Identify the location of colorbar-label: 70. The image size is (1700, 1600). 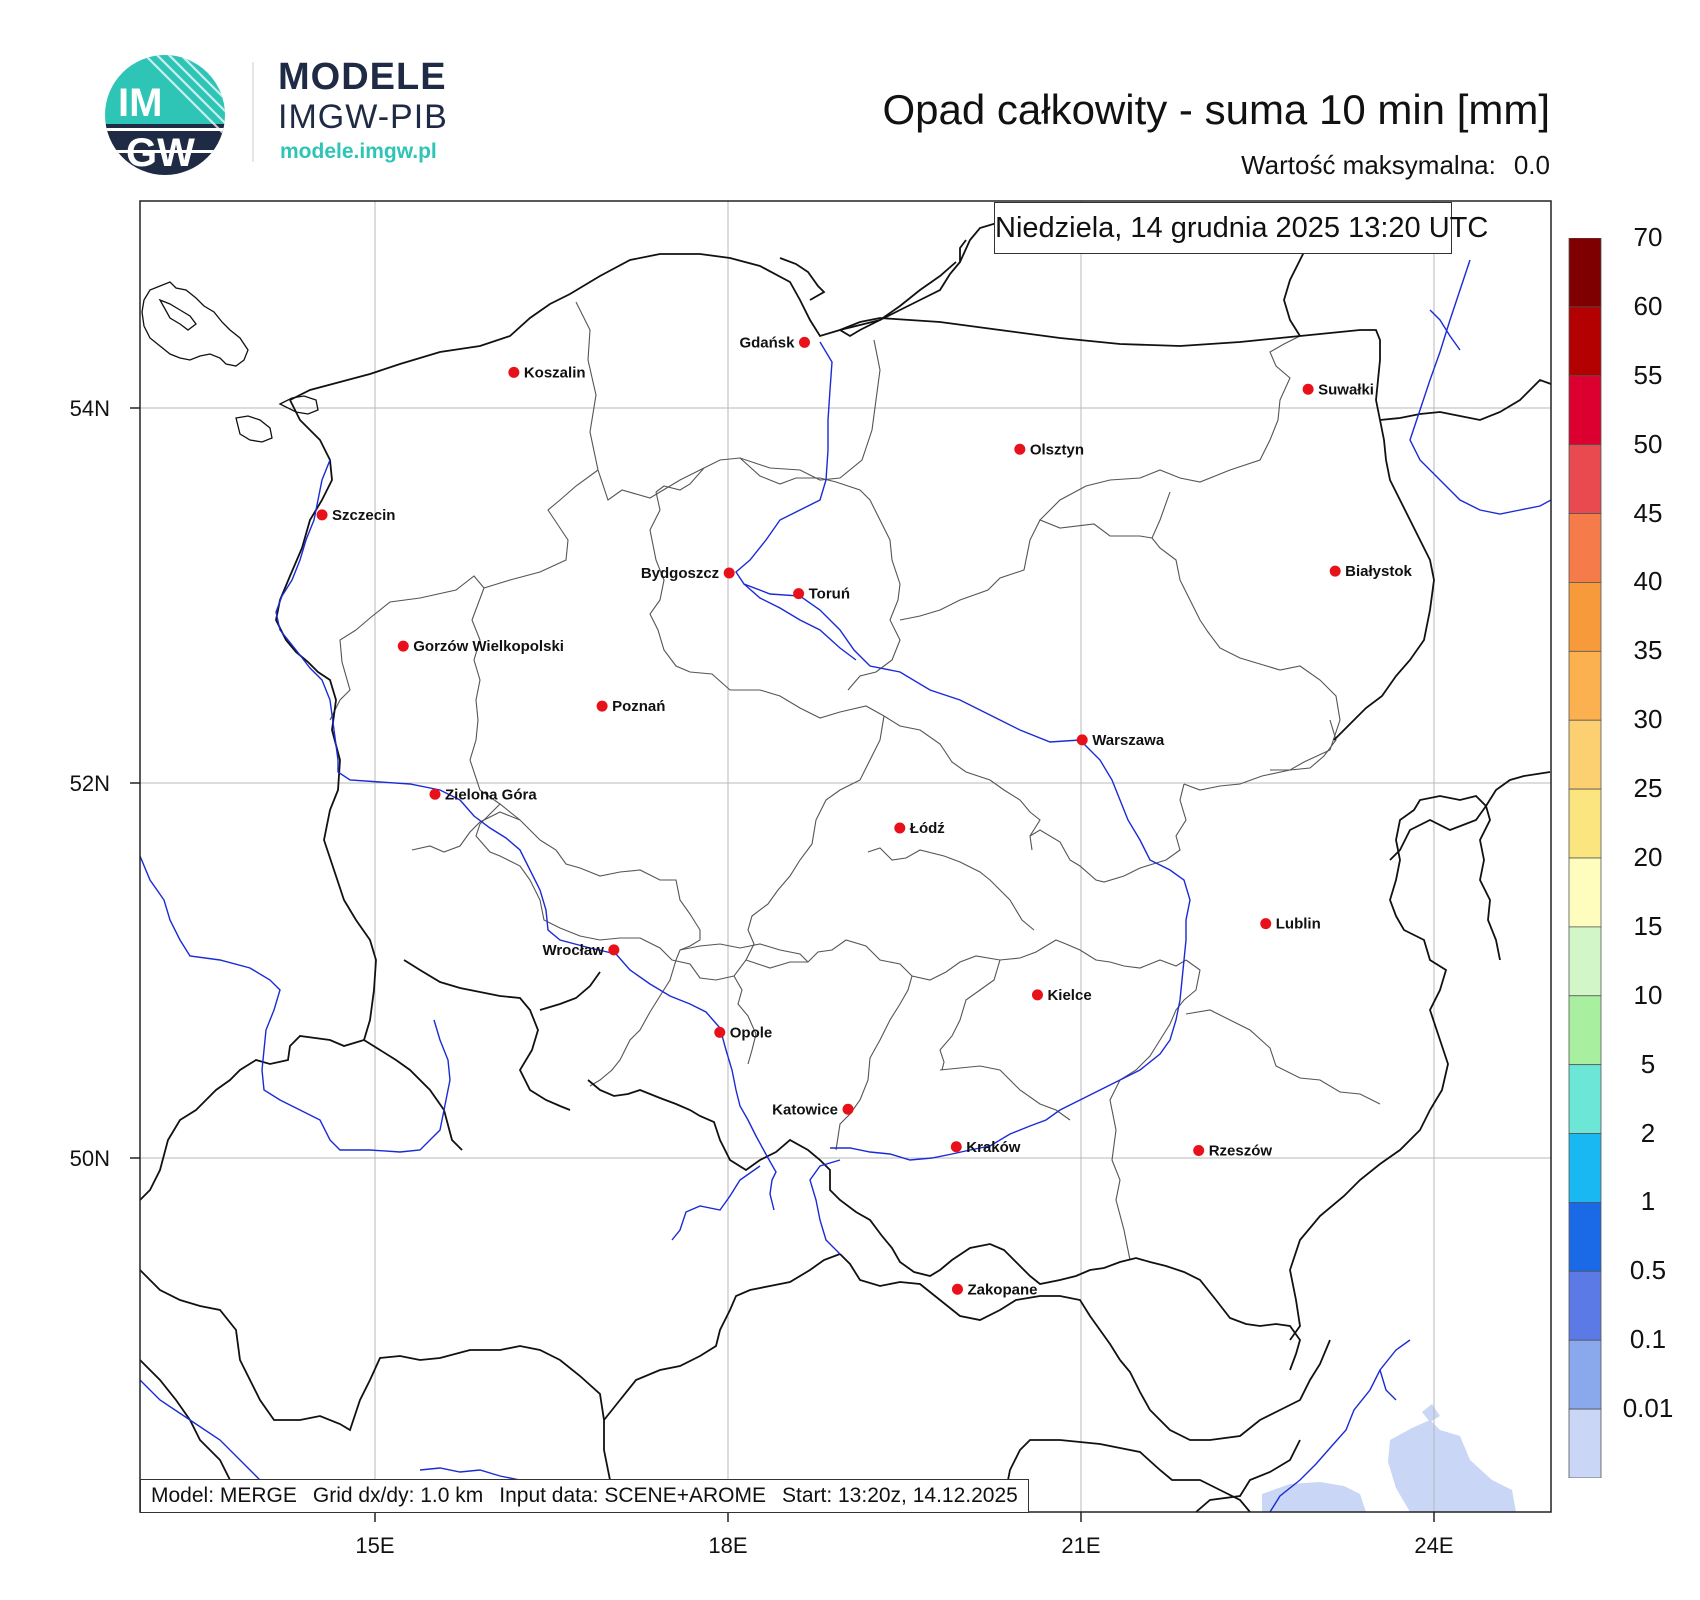
(1648, 237).